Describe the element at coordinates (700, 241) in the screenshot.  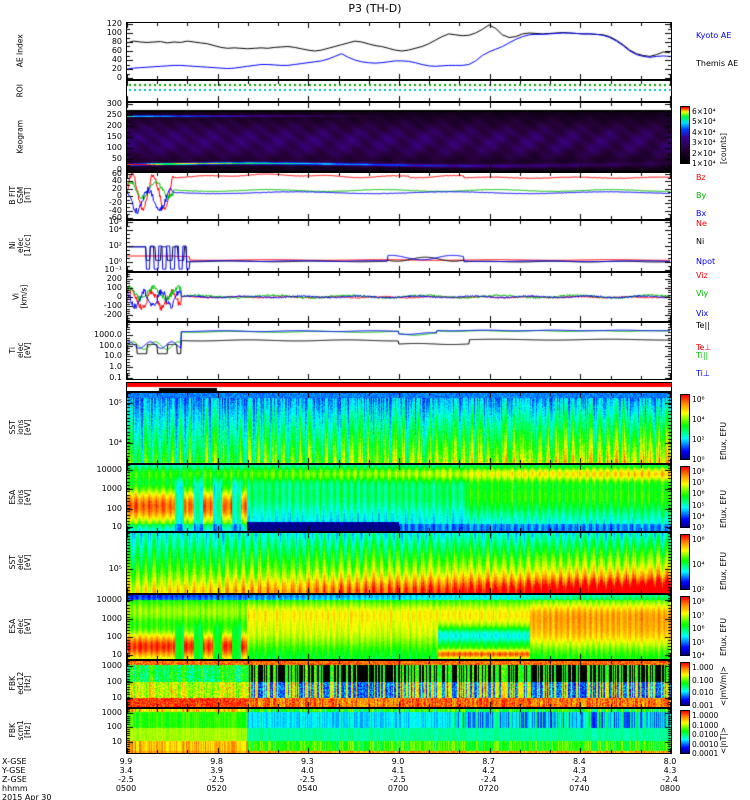
I see `right-label-ni: Ni` at that location.